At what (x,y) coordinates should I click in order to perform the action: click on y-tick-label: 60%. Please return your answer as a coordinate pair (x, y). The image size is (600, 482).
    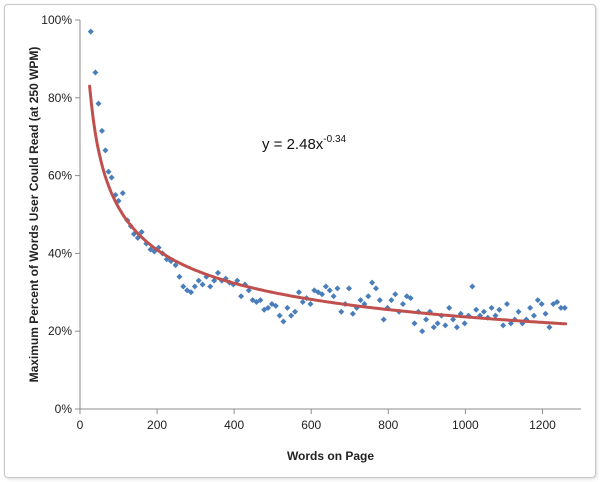
    Looking at the image, I should click on (60, 176).